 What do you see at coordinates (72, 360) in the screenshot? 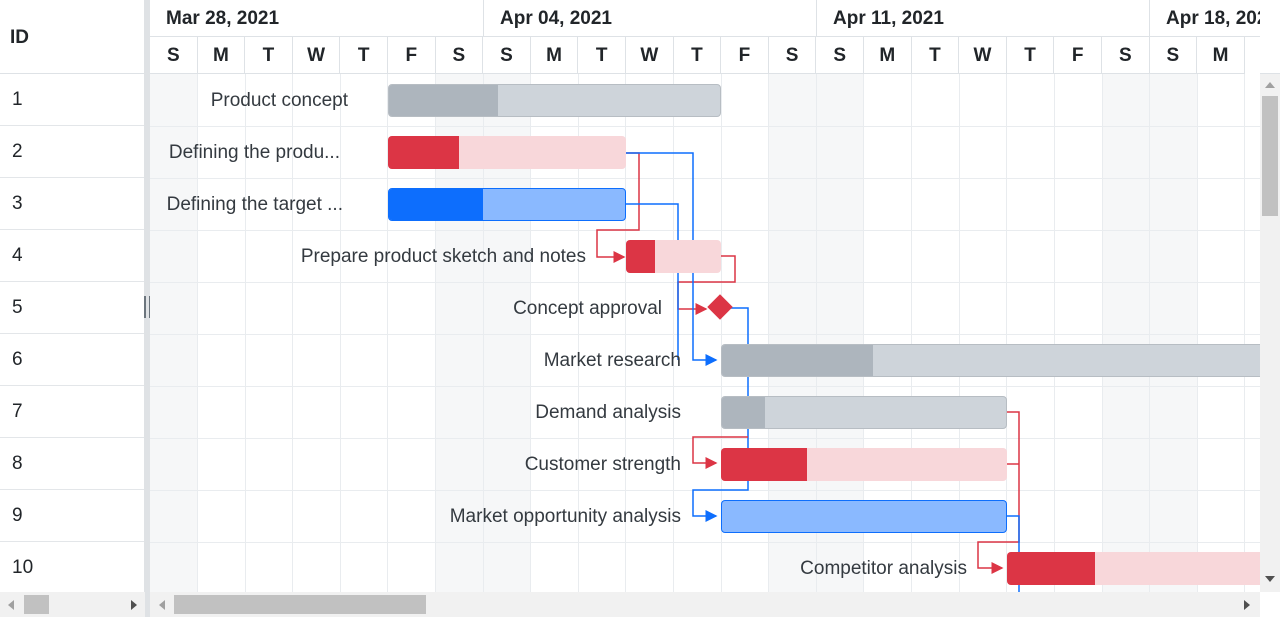
I see `grid-row: 6` at bounding box center [72, 360].